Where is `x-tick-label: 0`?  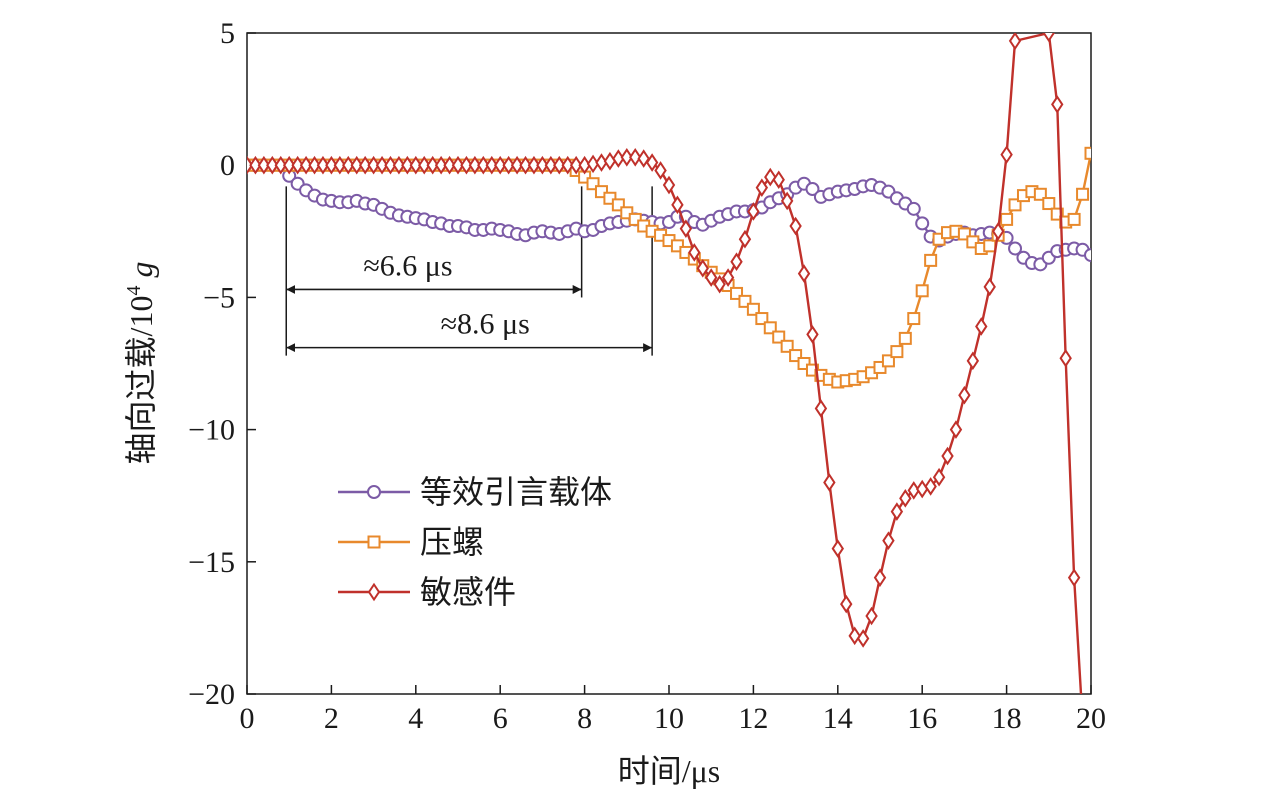
x-tick-label: 0 is located at coordinates (247, 718).